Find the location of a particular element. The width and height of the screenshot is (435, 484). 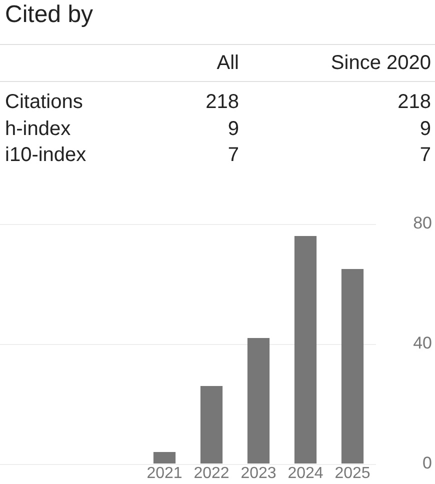

y-tick-label: 40 is located at coordinates (422, 343).